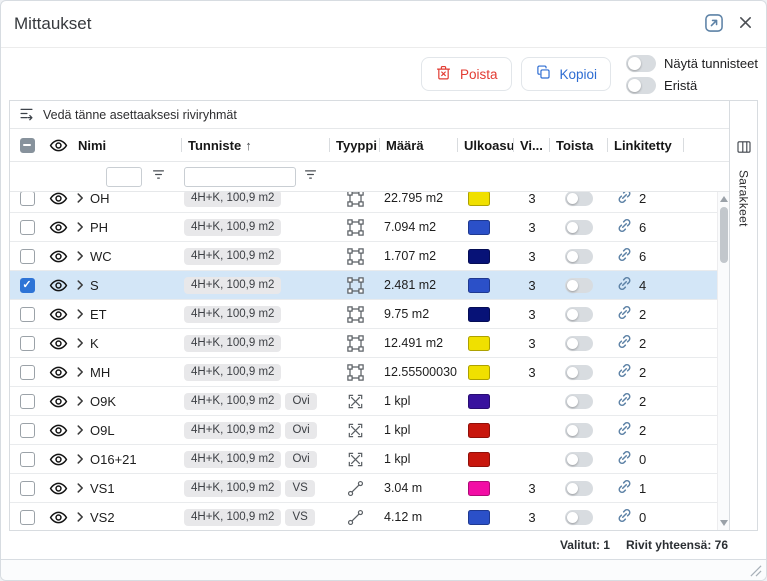 This screenshot has width=767, height=581. What do you see at coordinates (486, 145) in the screenshot?
I see `column-header-appearance: Ulkoasu` at bounding box center [486, 145].